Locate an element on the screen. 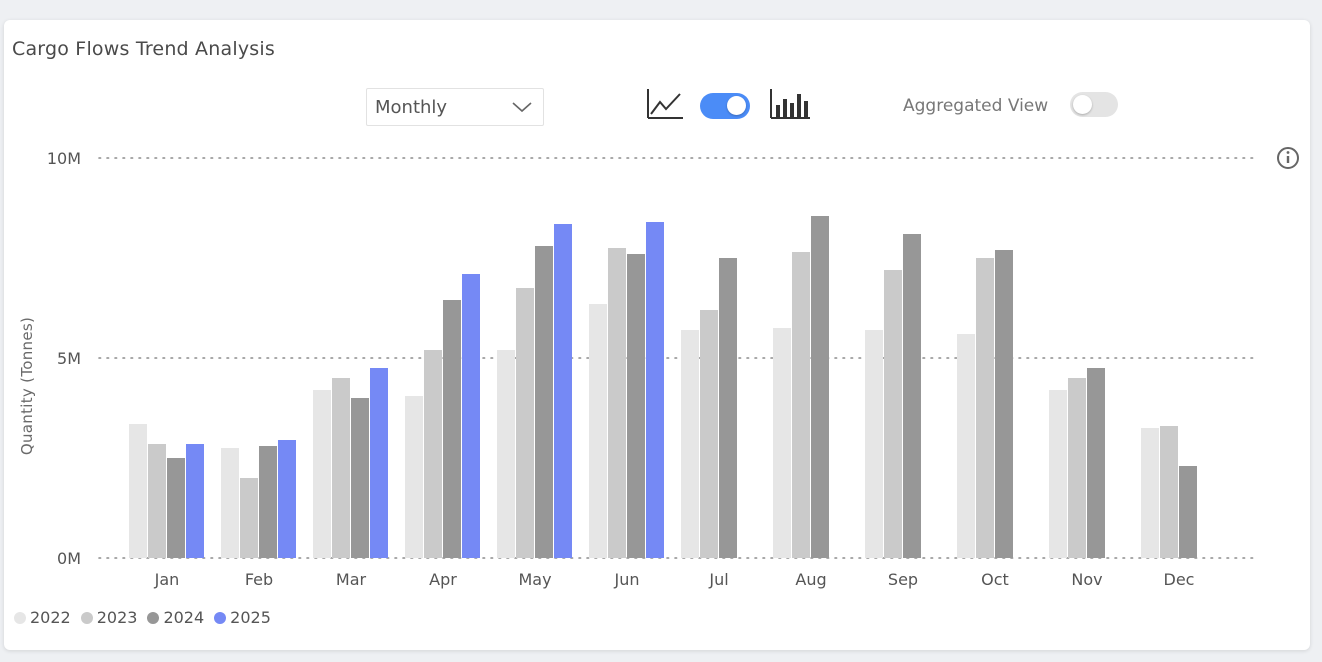  legend-item: 2023 is located at coordinates (109, 617).